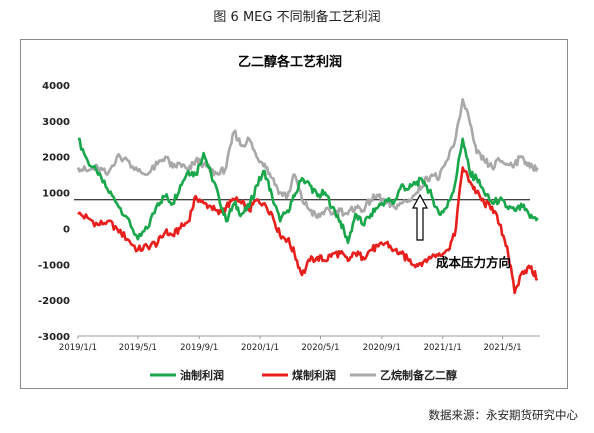 This screenshot has width=594, height=433. What do you see at coordinates (66, 229) in the screenshot?
I see `y-tick-label: 0` at bounding box center [66, 229].